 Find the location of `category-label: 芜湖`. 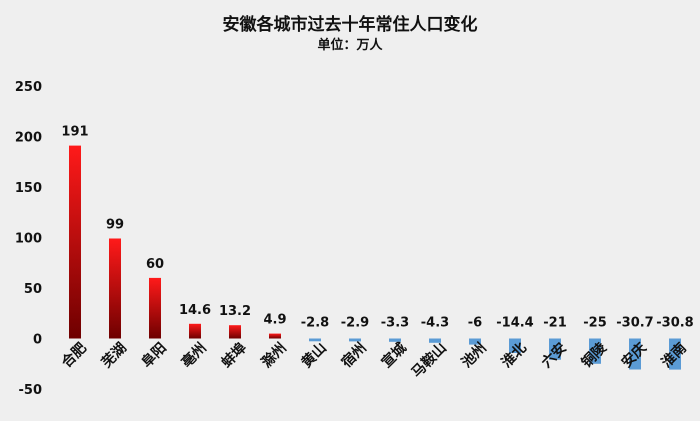

category-label: 芜湖 is located at coordinates (114, 355).